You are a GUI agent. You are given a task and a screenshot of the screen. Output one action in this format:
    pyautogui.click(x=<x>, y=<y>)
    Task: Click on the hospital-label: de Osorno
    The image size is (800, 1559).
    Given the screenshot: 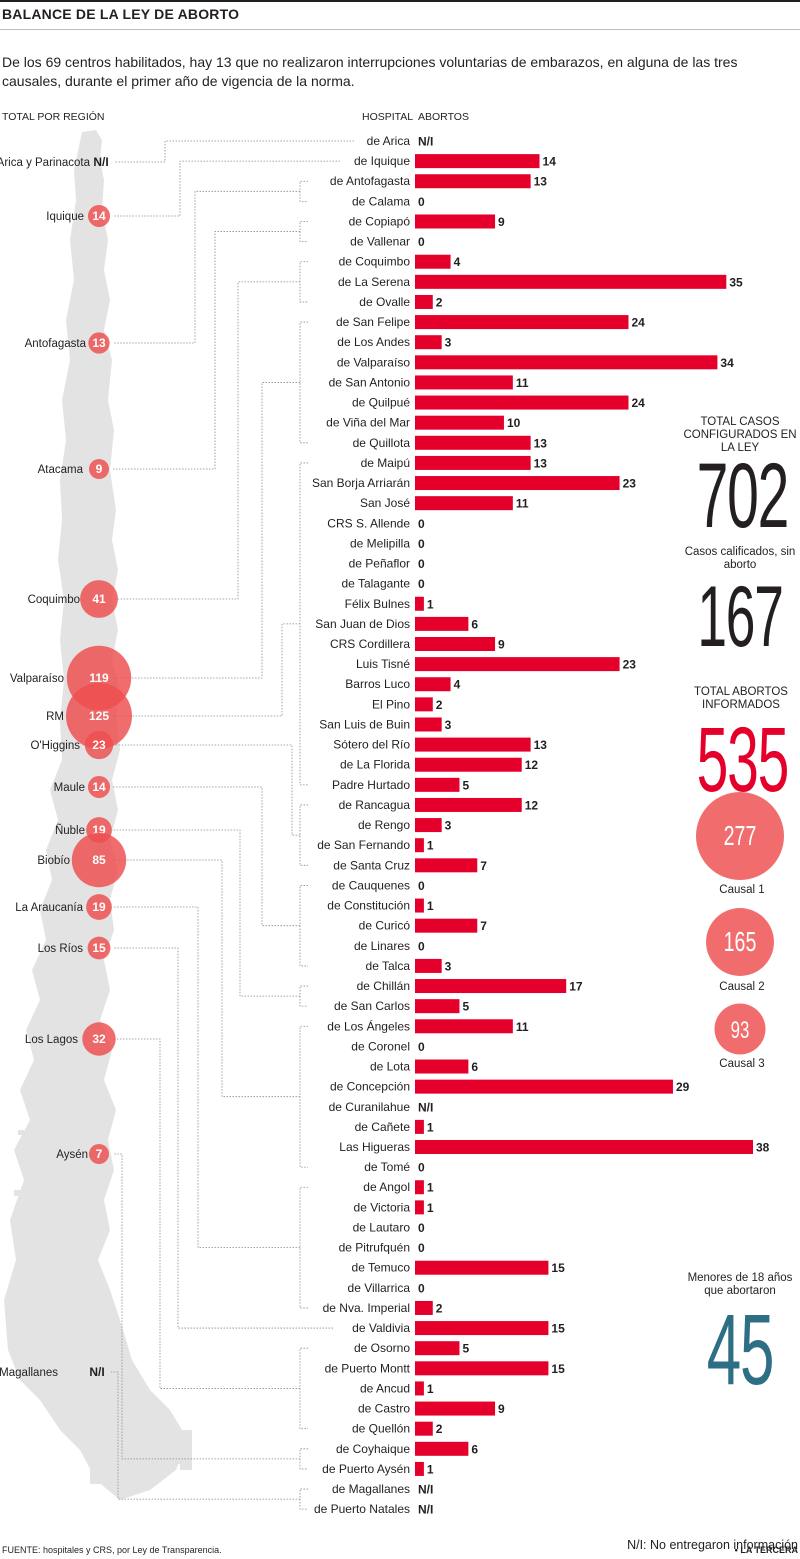 What is the action you would take?
    pyautogui.click(x=382, y=1348)
    